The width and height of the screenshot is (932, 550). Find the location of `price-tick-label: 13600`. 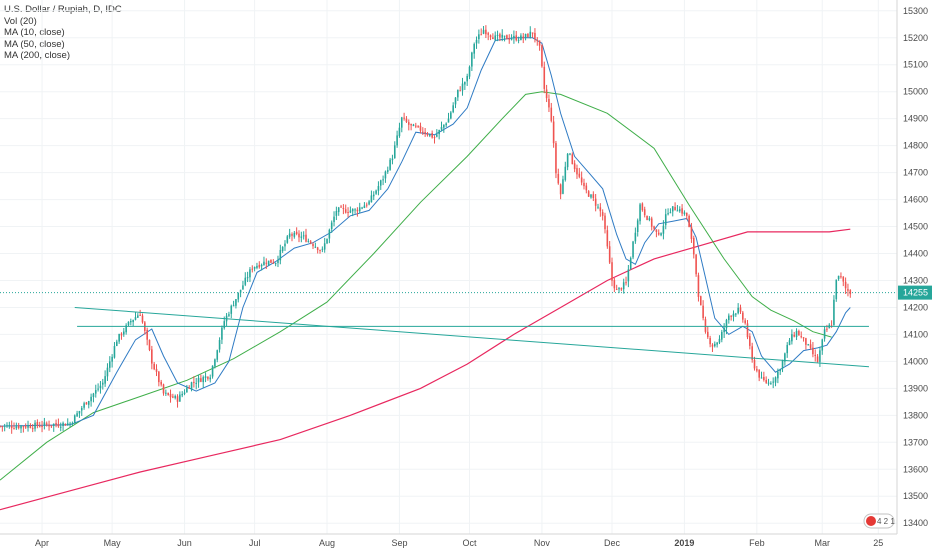

price-tick-label: 13600 is located at coordinates (915, 469).